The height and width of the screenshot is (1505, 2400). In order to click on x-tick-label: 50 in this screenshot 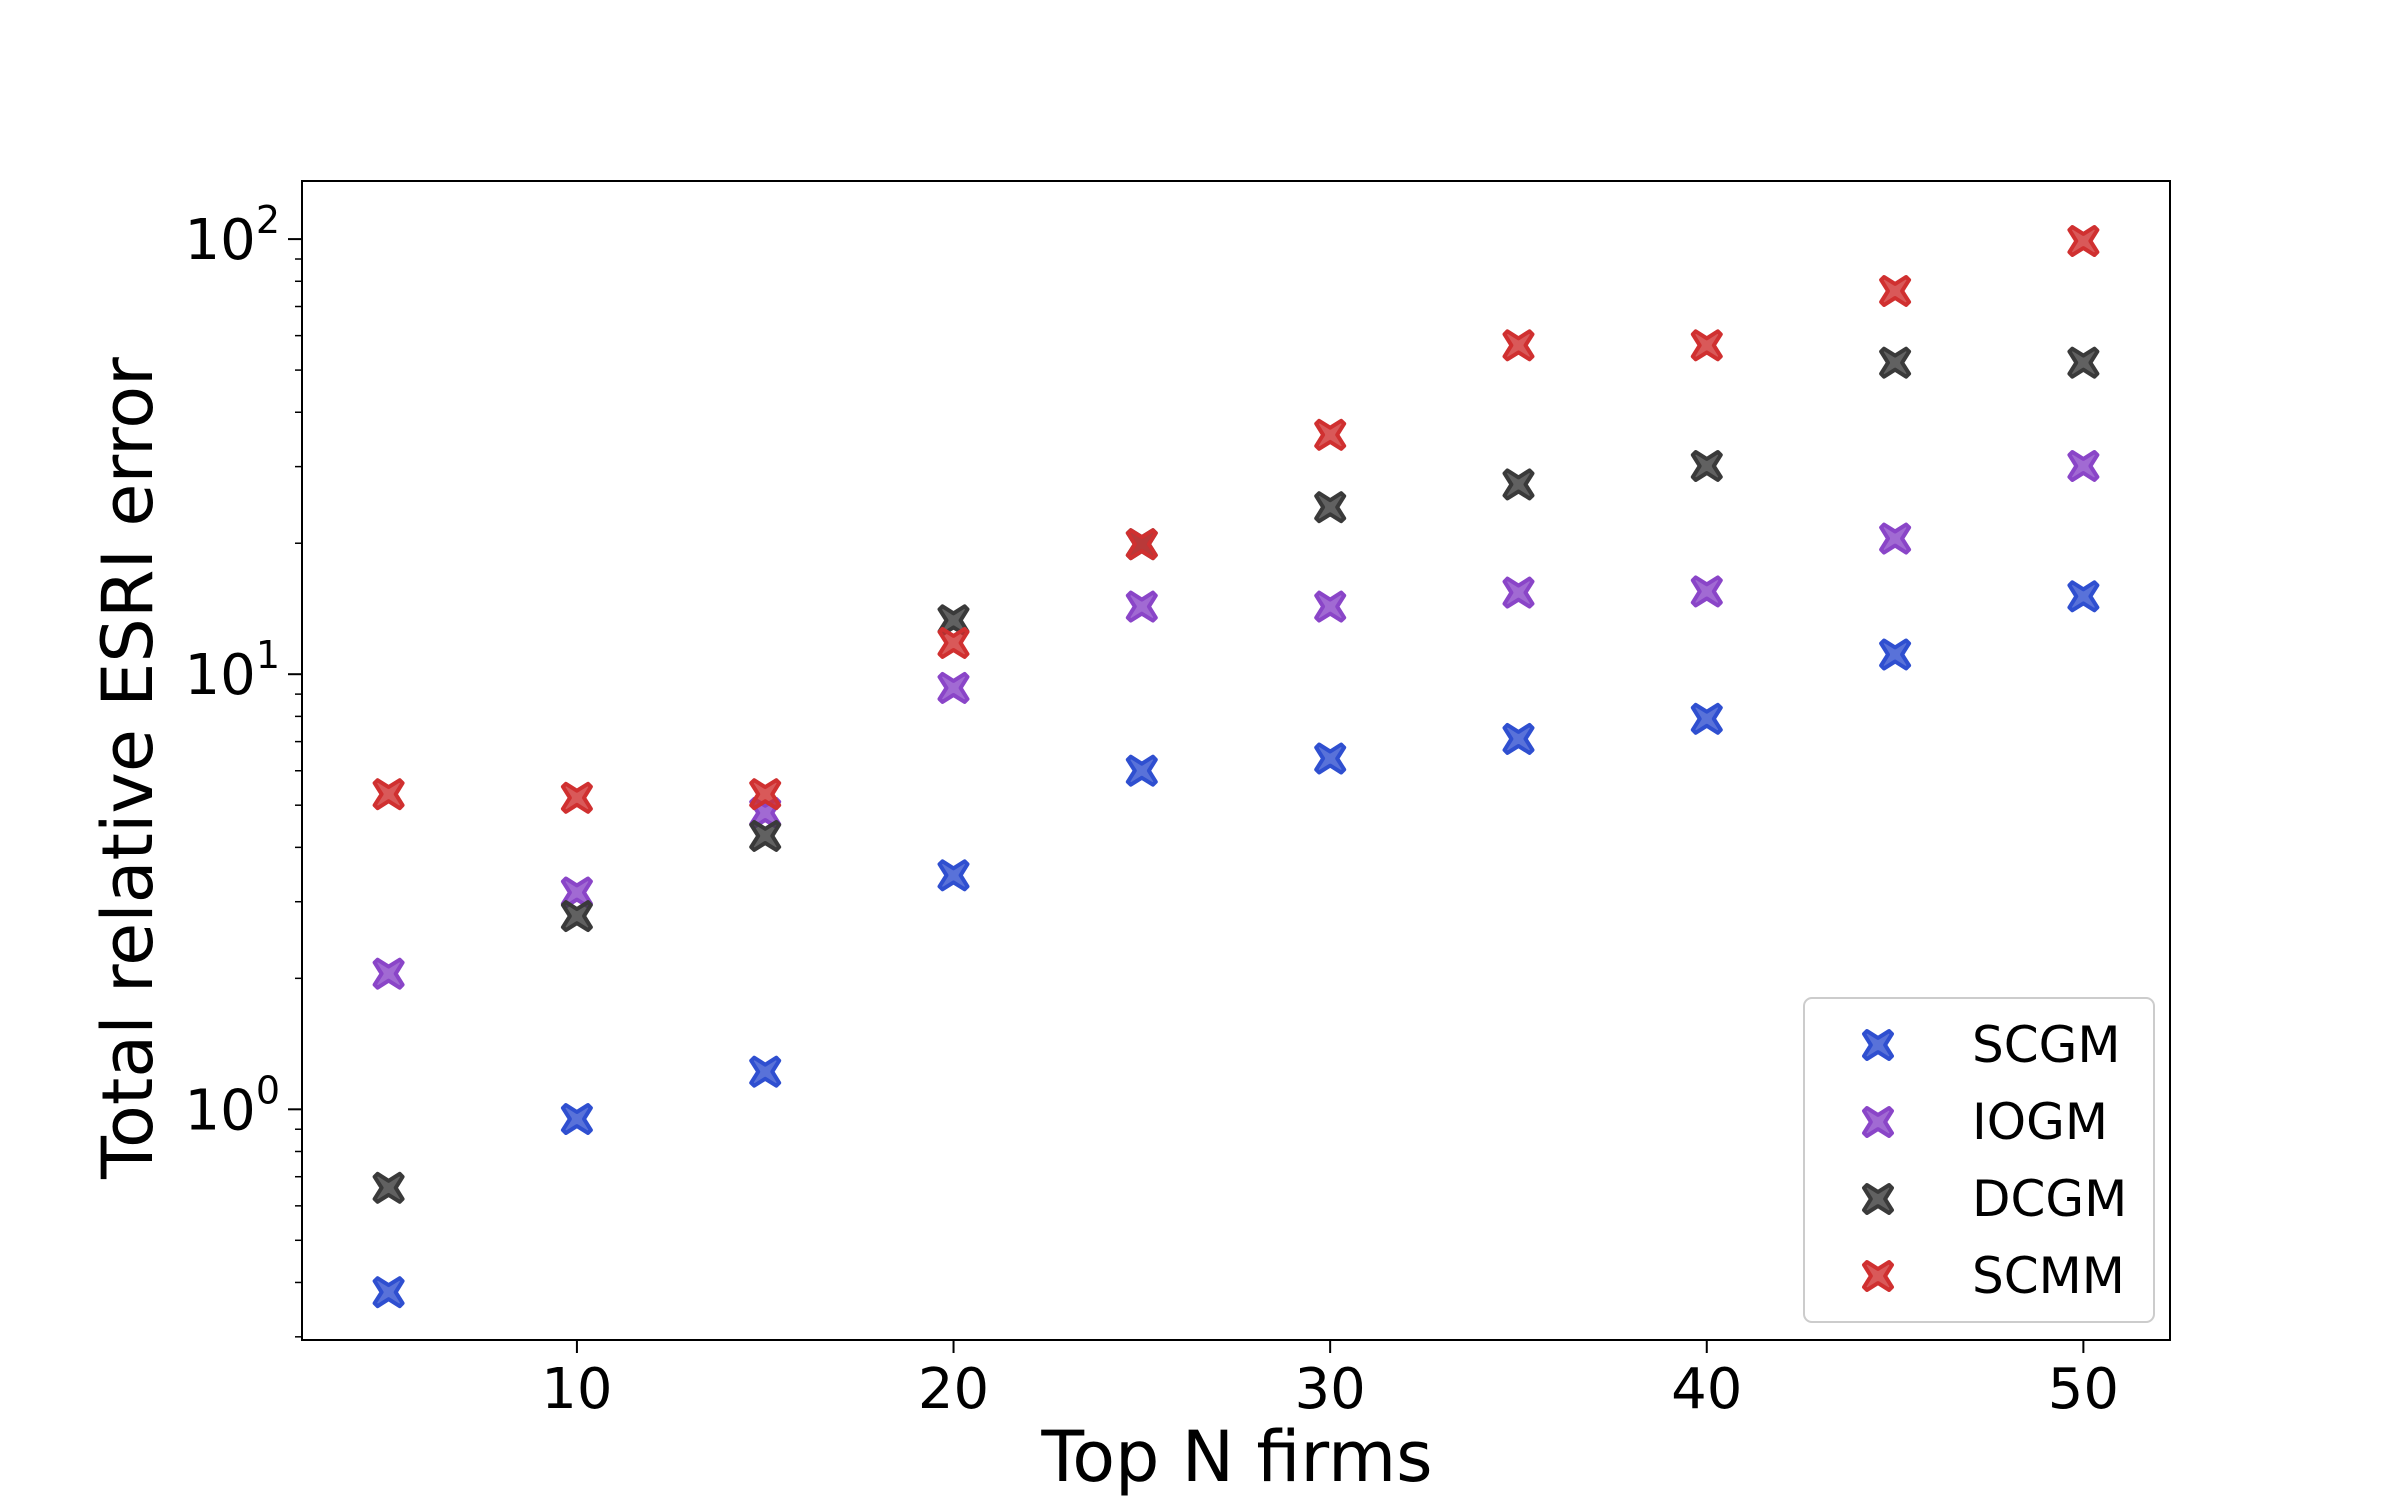, I will do `click(2083, 1389)`.